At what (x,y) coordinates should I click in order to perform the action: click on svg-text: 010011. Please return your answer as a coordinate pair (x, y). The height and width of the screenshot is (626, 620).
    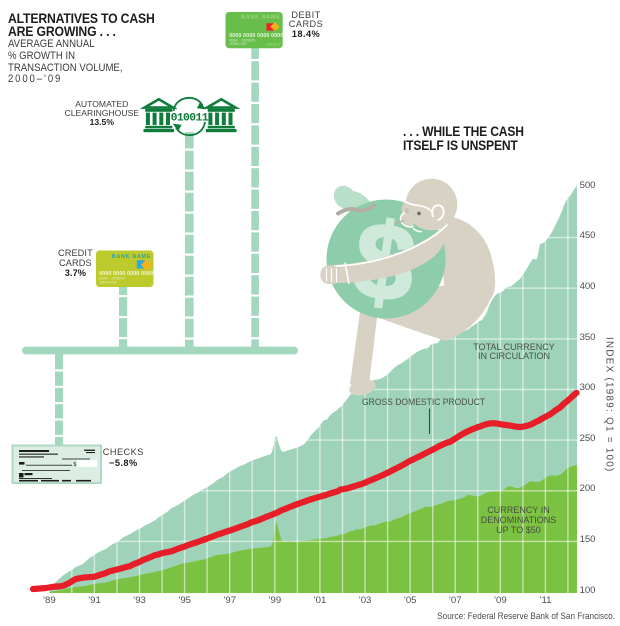
    Looking at the image, I should click on (190, 119).